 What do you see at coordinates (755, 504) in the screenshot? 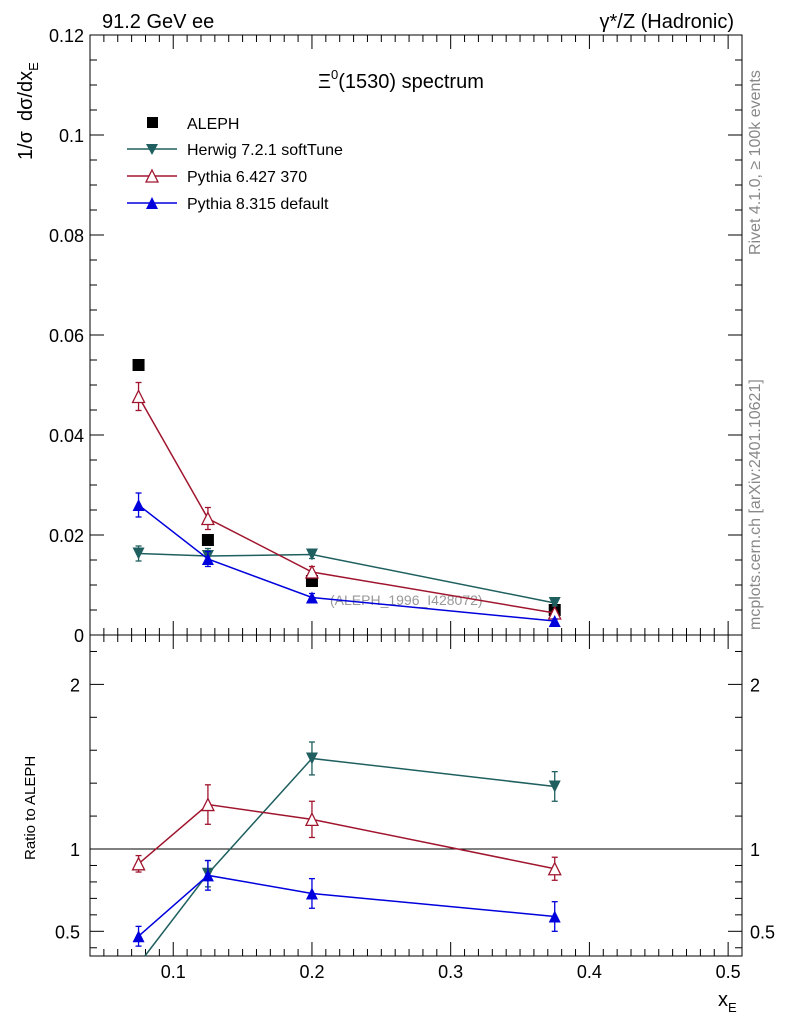
I see `site-label: mcplots.cern.ch [arXiv:2401.10621]` at bounding box center [755, 504].